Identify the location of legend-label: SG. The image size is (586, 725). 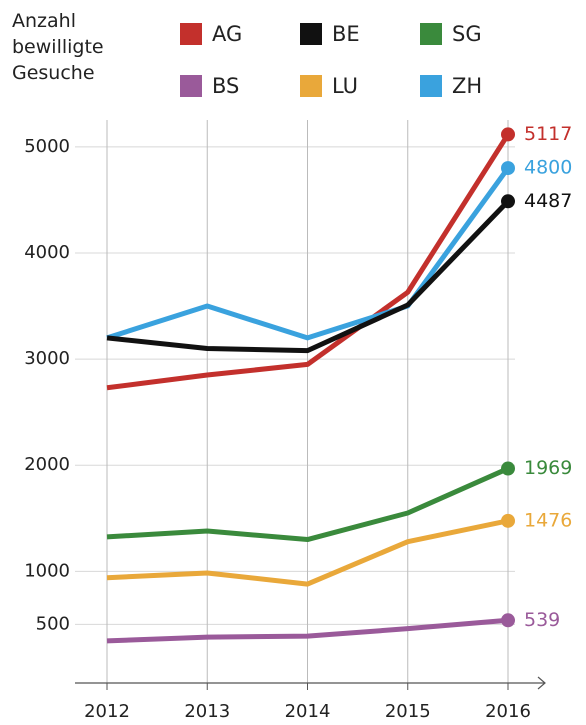
(467, 34).